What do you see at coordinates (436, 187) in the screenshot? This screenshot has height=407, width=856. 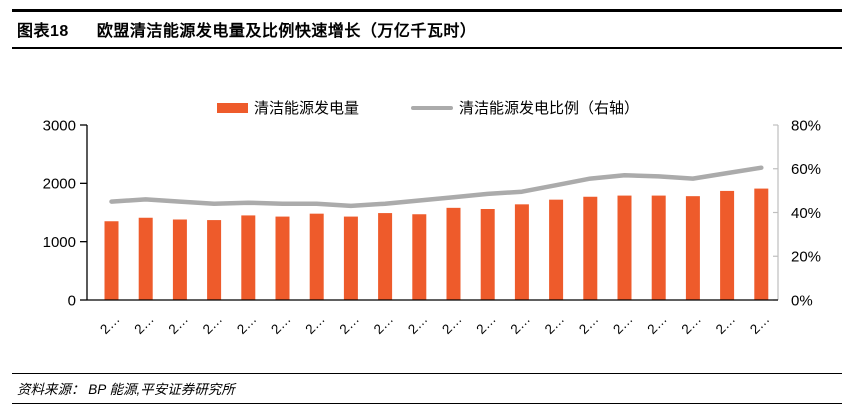 I see `trend-line` at bounding box center [436, 187].